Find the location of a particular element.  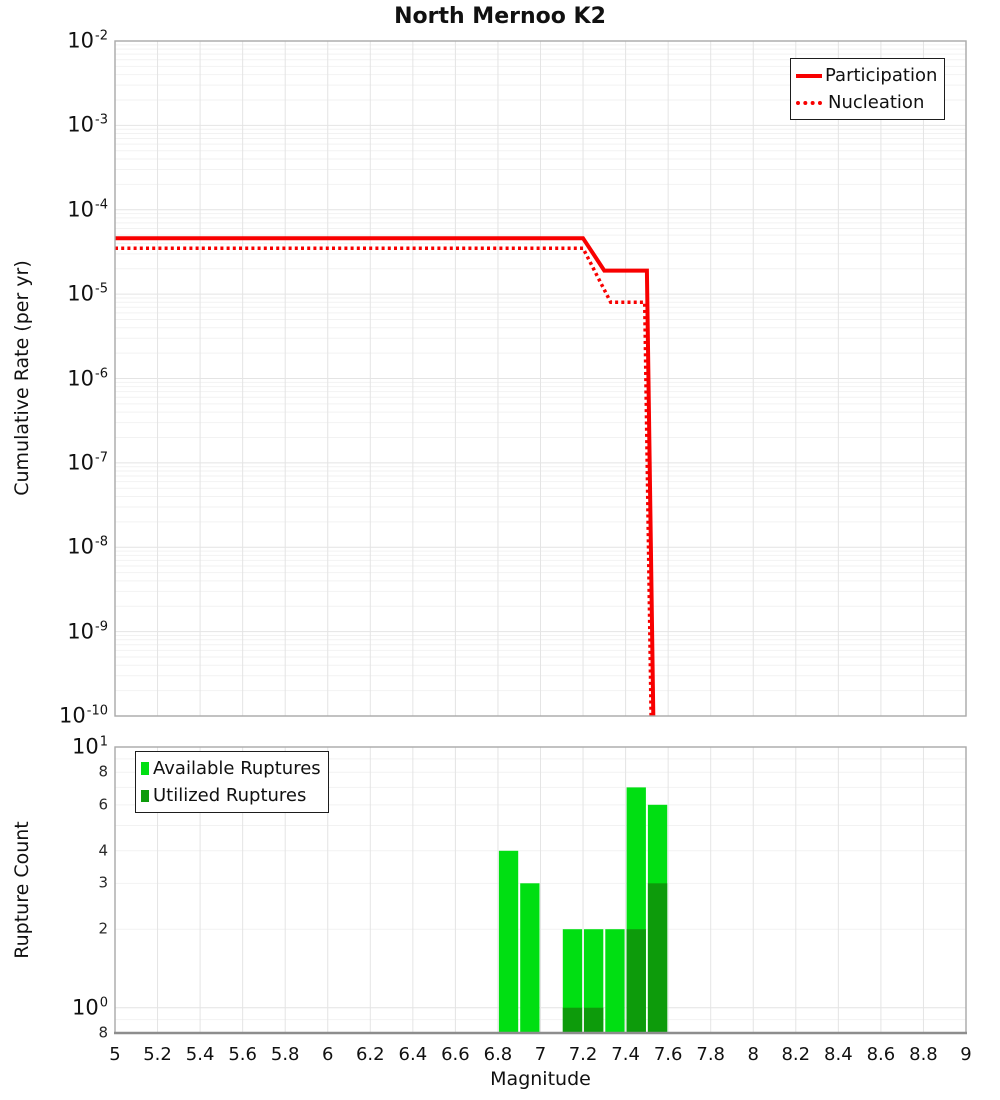

magnitude-axis-title: Magnitude is located at coordinates (540, 1079).